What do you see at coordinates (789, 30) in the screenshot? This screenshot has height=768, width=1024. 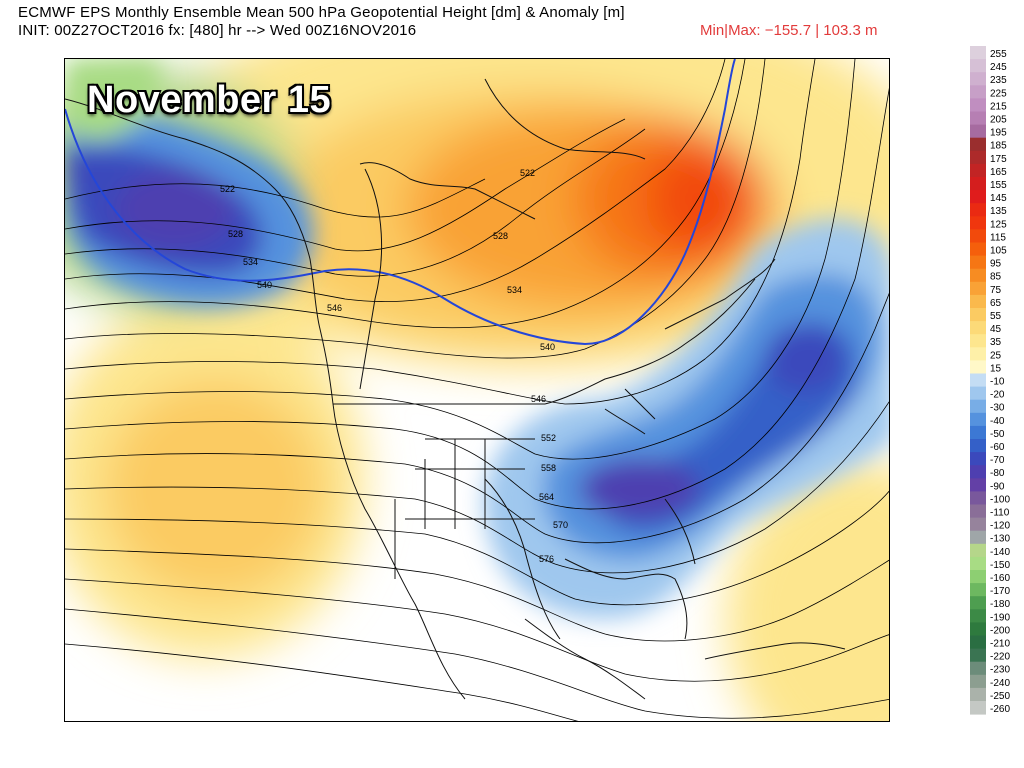 I see `min-max-readout: Min|Max: −155.7 | 103.3 m` at bounding box center [789, 30].